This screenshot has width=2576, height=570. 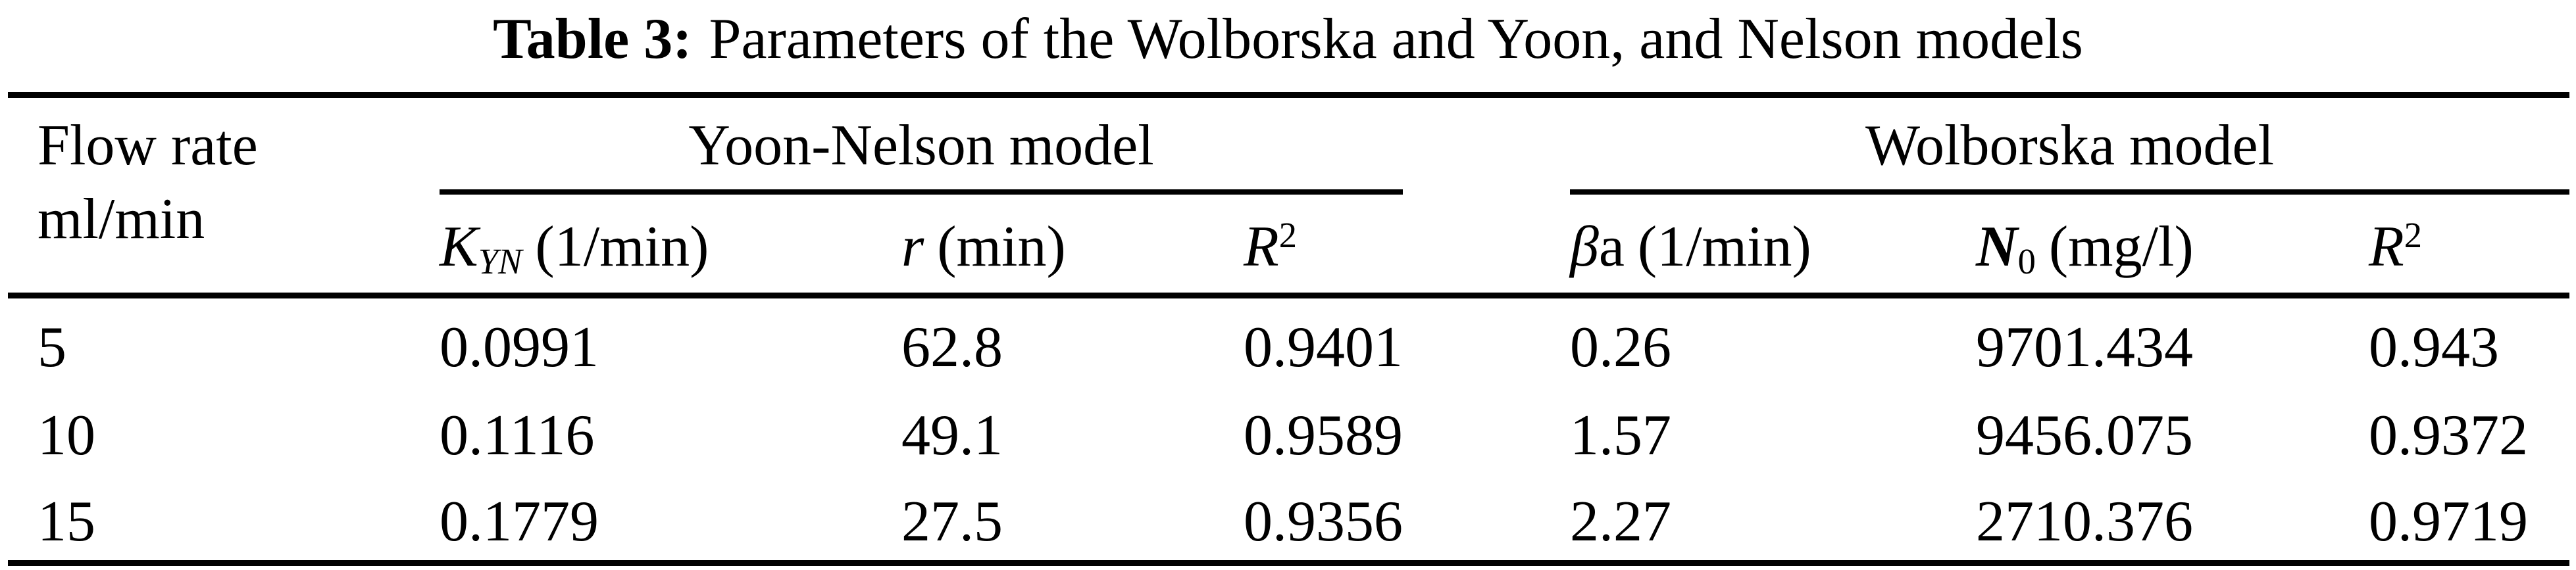 What do you see at coordinates (1001, 247) in the screenshot?
I see `r-unit: (min)` at bounding box center [1001, 247].